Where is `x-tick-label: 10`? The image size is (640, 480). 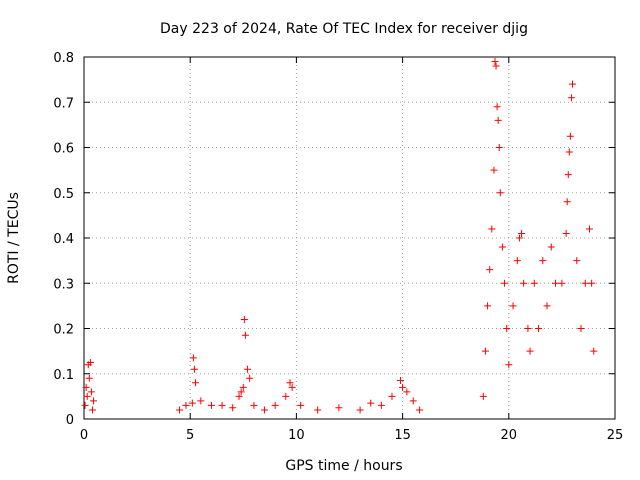
x-tick-label: 10 is located at coordinates (296, 435).